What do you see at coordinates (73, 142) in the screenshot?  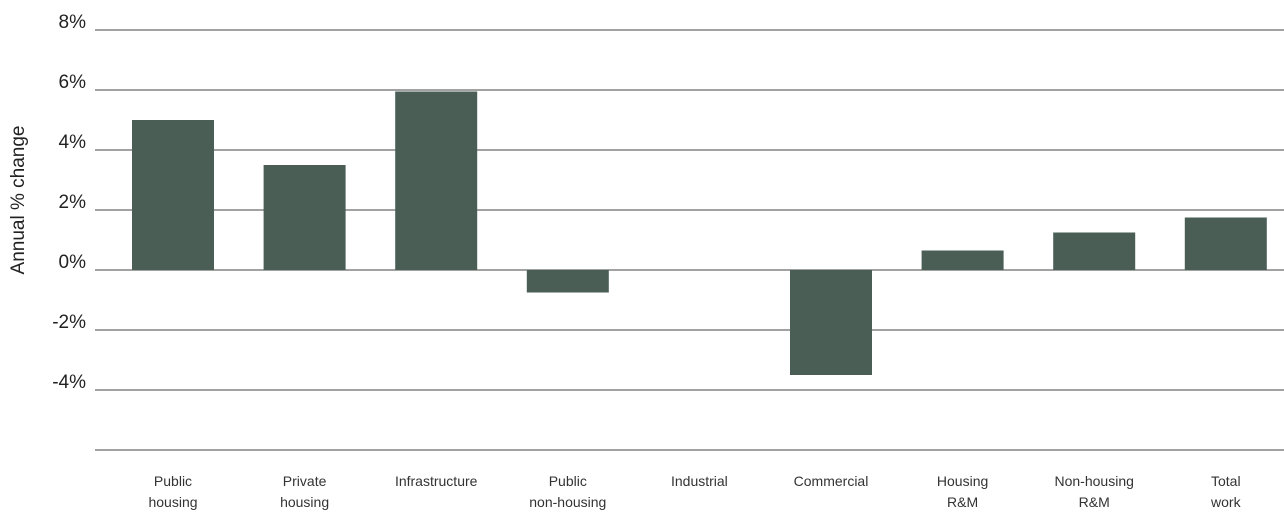 I see `y-tick-label: 4%` at bounding box center [73, 142].